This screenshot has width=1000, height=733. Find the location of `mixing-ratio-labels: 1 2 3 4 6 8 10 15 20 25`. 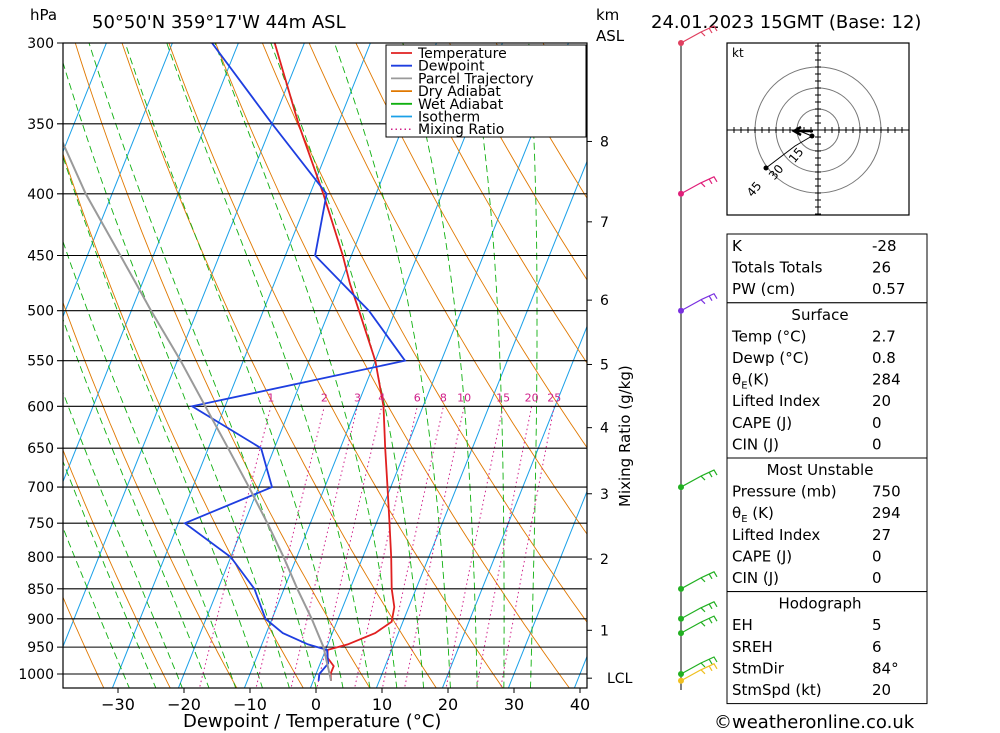

mixing-ratio-labels: 1 2 3 4 6 8 10 15 20 25 is located at coordinates (414, 397).